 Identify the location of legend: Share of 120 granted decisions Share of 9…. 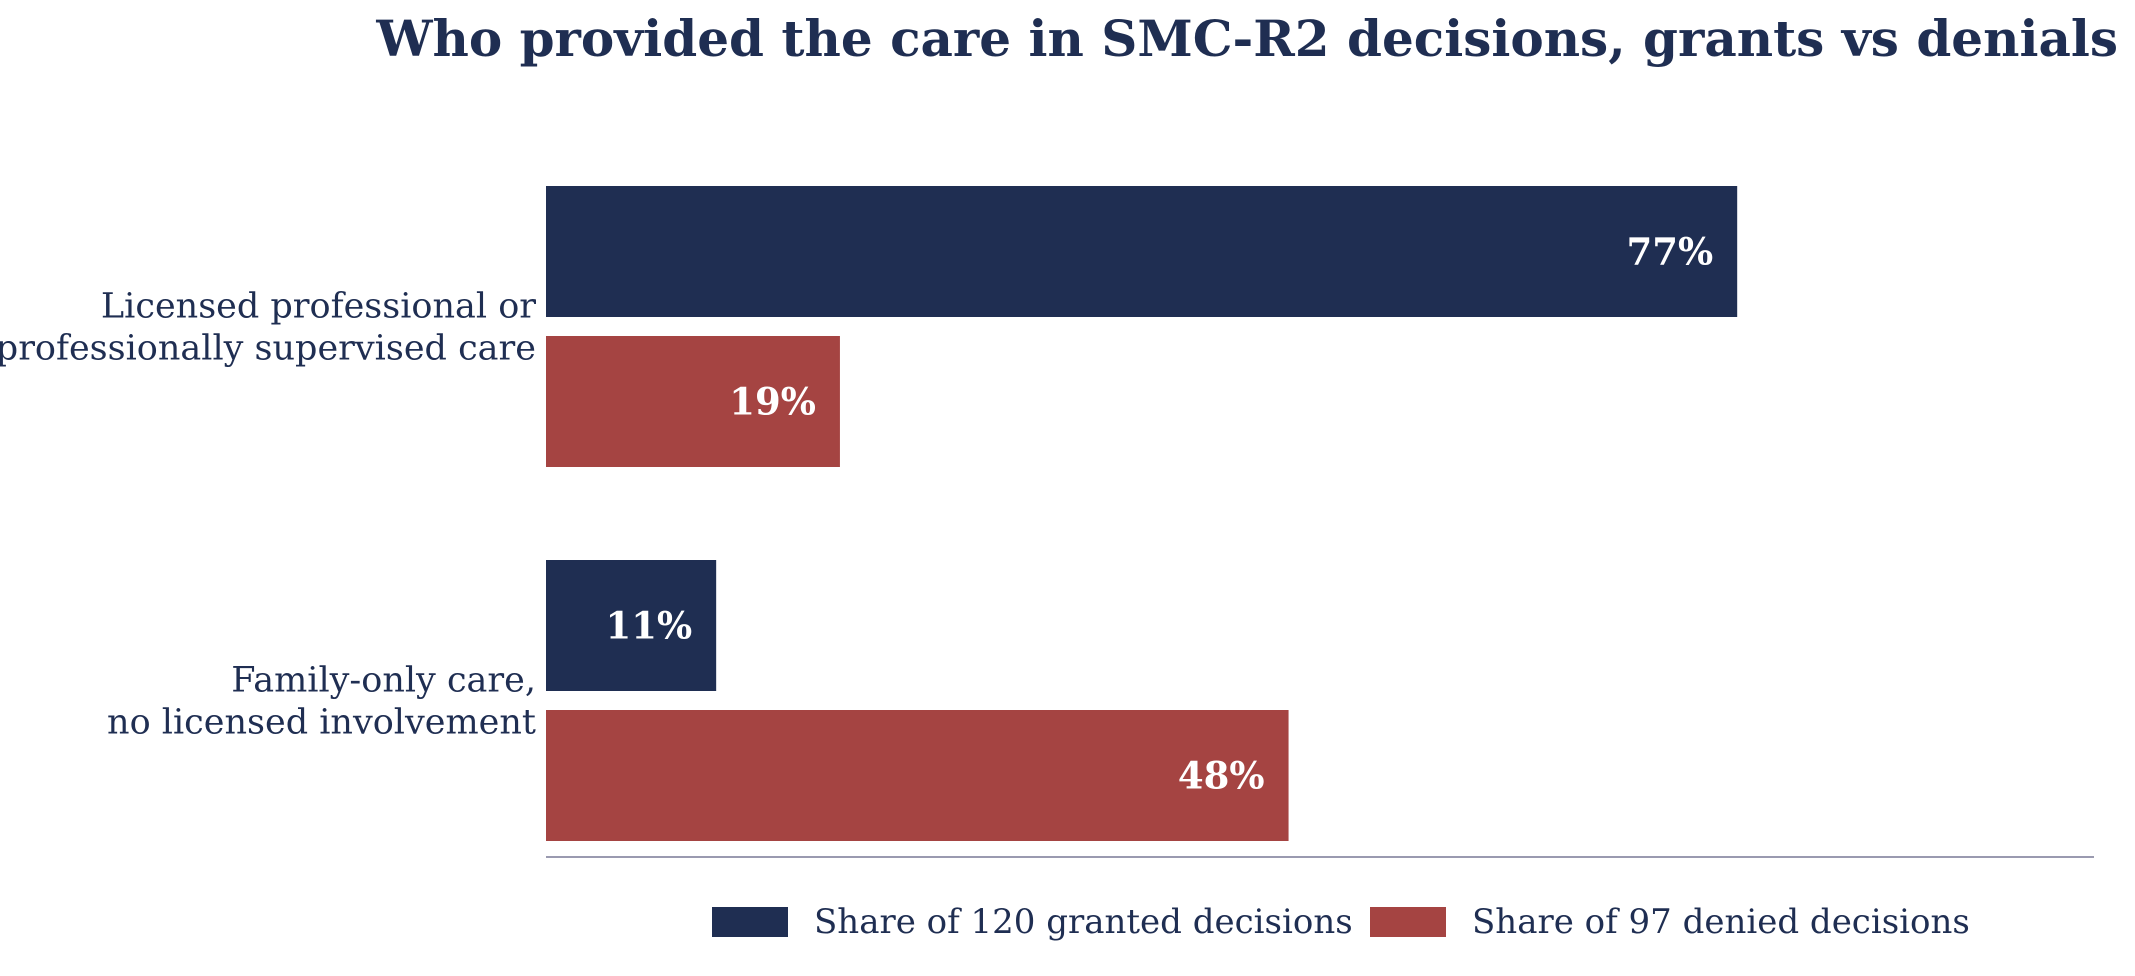
(1341, 922).